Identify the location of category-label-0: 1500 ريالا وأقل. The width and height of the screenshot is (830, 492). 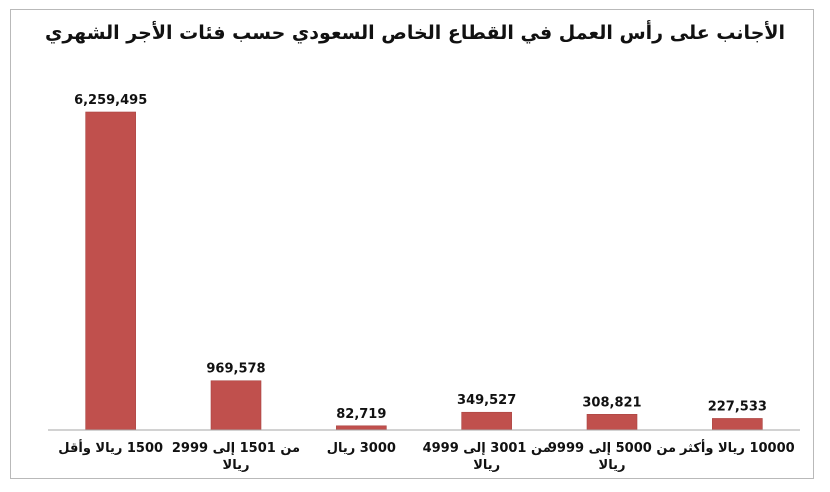
(110, 447).